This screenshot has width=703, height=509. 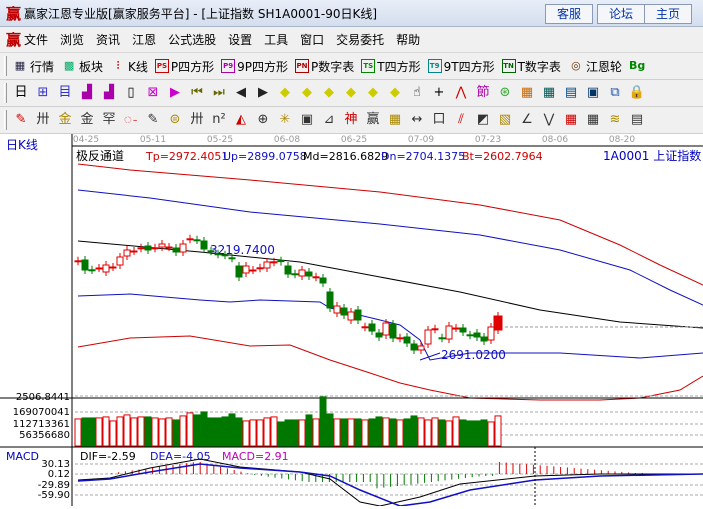 I want to click on menu-item: 交易委托, so click(x=360, y=40).